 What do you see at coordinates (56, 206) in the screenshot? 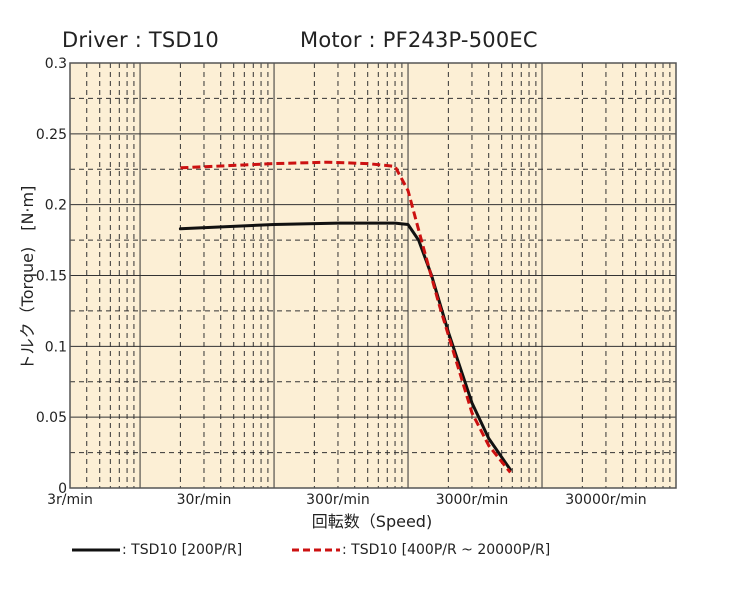
I see `y-tick-label: 0.2` at bounding box center [56, 206].